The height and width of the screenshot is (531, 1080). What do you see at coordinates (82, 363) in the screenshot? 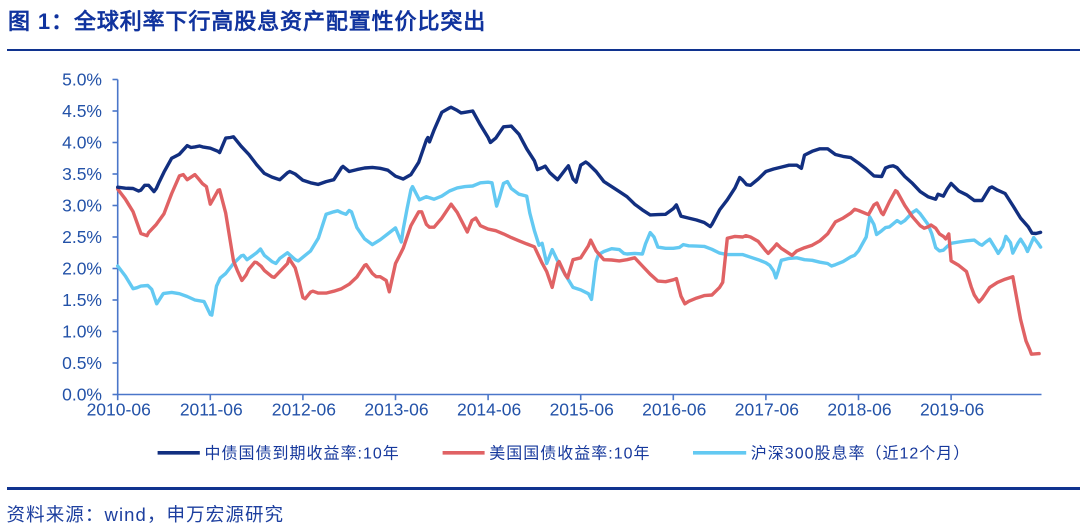
I see `svg-text: 0.5%` at bounding box center [82, 363].